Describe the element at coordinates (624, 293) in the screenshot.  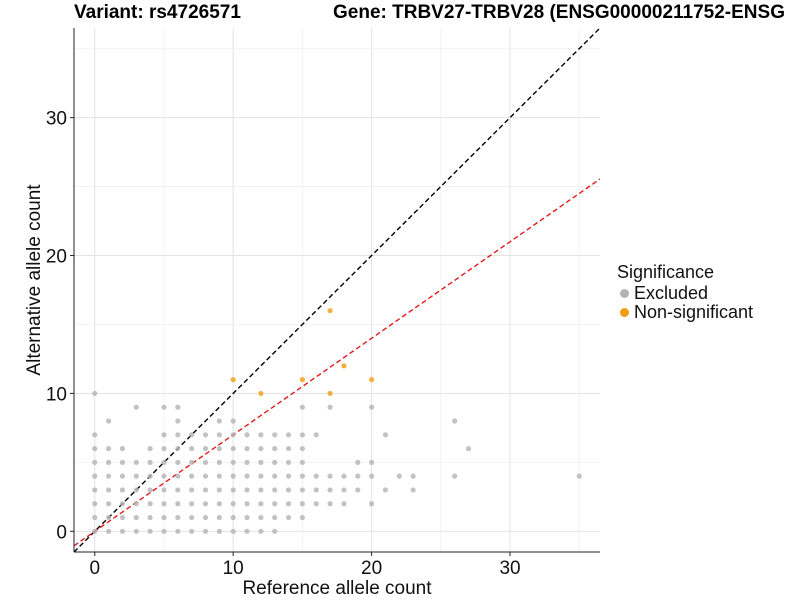
I see `legend-dot-excluded` at that location.